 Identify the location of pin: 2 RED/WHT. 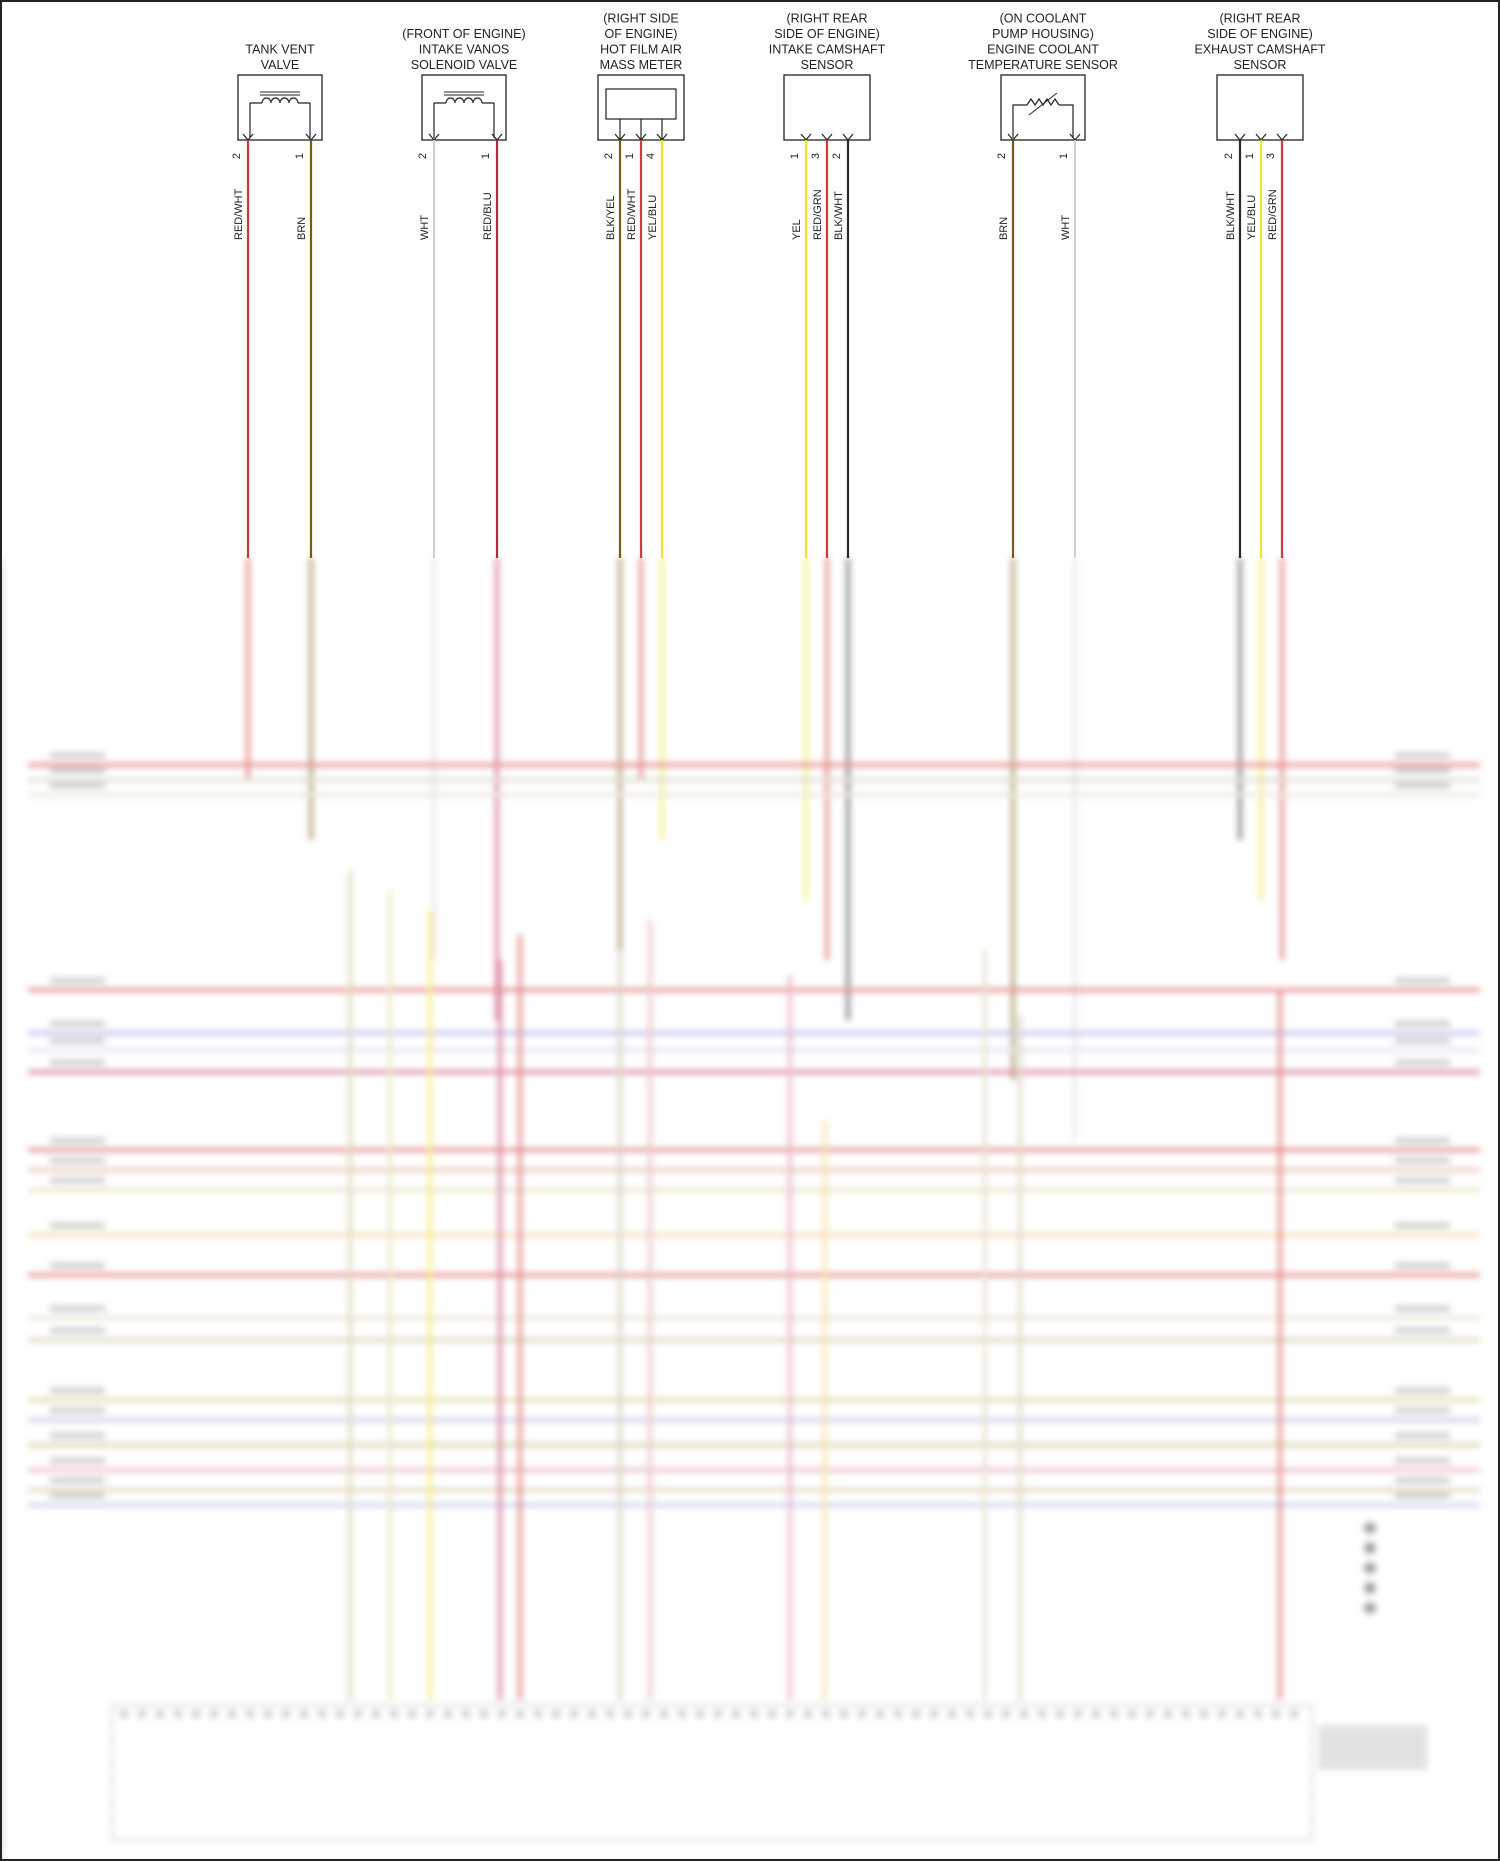
(242, 345).